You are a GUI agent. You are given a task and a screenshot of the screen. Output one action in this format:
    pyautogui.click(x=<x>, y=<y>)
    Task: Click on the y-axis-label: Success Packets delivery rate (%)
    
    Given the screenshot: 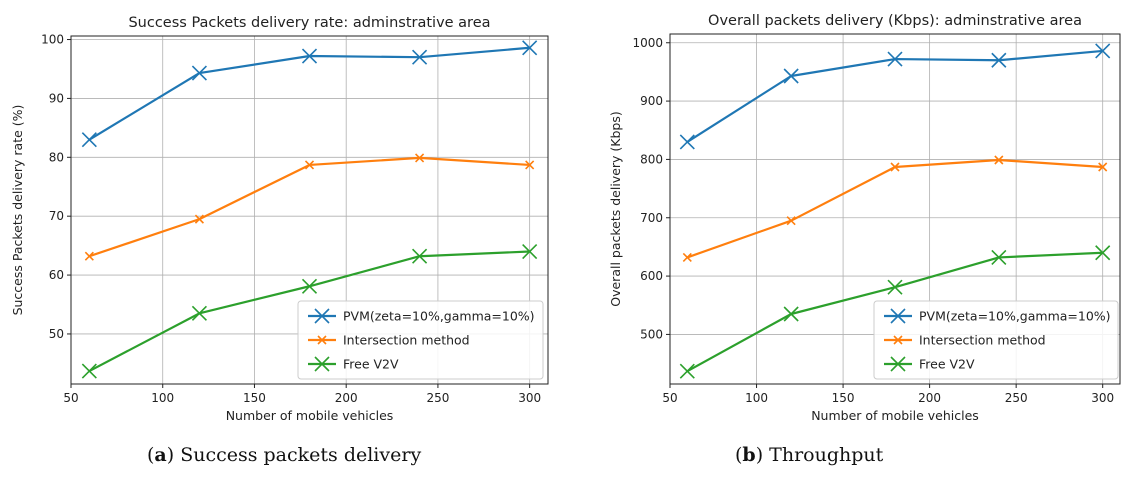 What is the action you would take?
    pyautogui.click(x=17, y=210)
    